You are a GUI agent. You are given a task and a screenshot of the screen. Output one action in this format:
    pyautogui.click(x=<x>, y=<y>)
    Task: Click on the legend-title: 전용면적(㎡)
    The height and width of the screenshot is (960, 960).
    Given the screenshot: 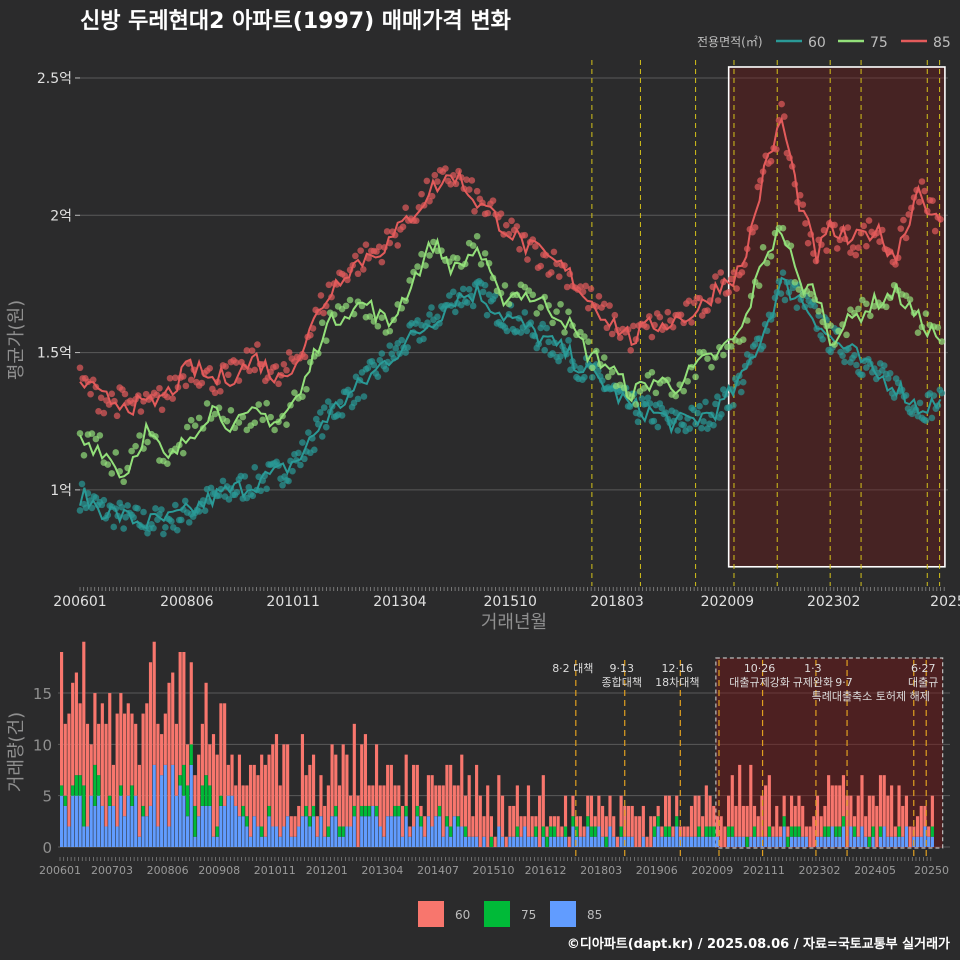 What is the action you would take?
    pyautogui.click(x=730, y=42)
    